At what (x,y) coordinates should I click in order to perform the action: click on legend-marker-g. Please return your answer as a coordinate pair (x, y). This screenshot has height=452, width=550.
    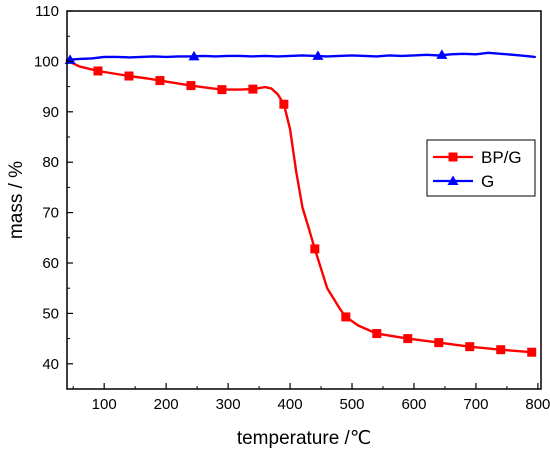
    Looking at the image, I should click on (453, 180).